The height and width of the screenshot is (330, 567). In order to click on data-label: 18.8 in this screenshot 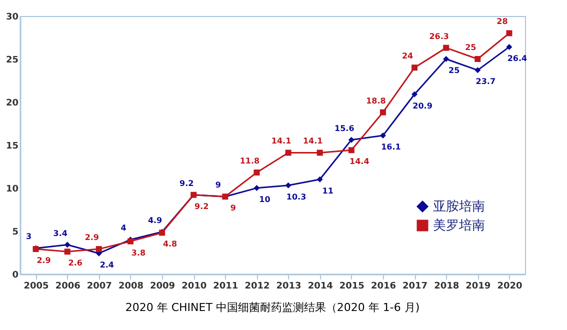, I will do `click(376, 101)`.